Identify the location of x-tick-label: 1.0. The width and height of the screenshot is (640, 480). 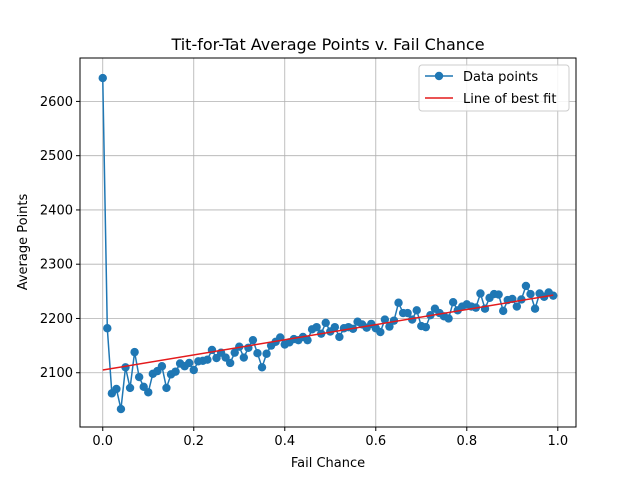
(557, 441).